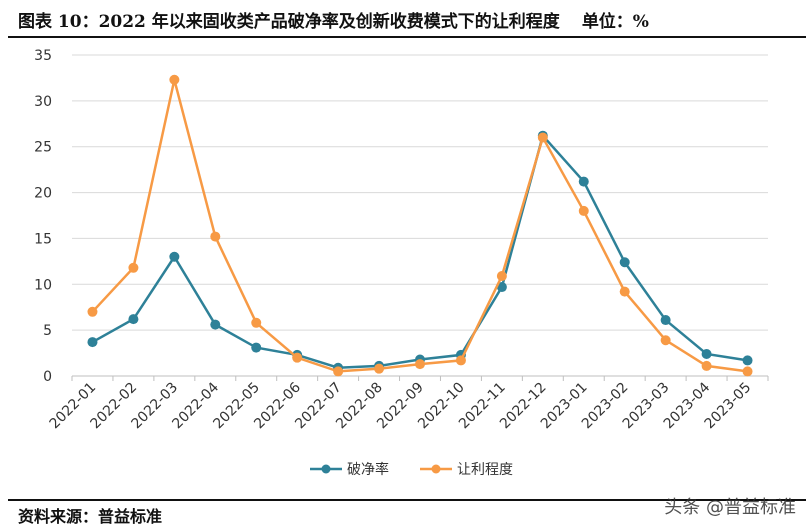 The image size is (808, 530). Describe the element at coordinates (615, 22) in the screenshot. I see `unit-label: 单位：%` at that location.